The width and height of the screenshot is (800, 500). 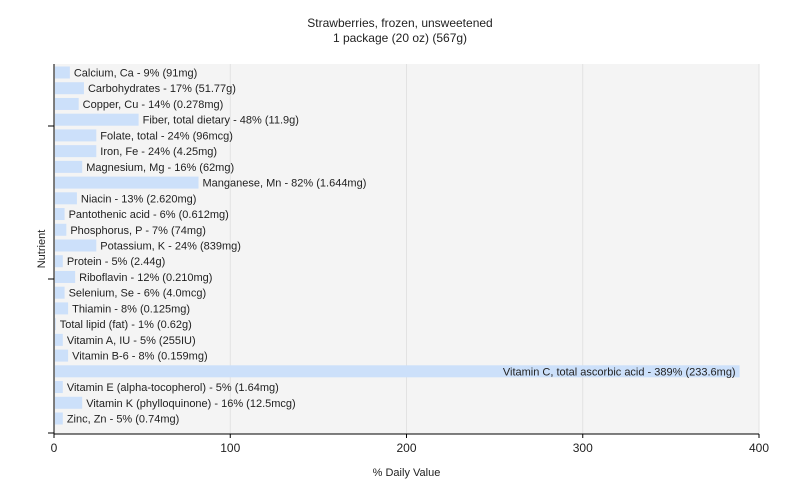 I want to click on x-tick-label: 400, so click(x=759, y=448).